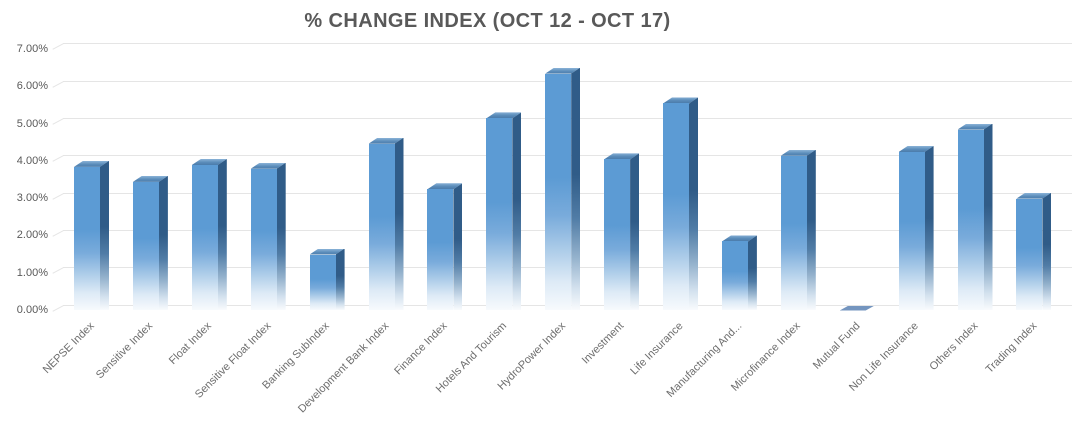 The height and width of the screenshot is (432, 1085). What do you see at coordinates (603, 343) in the screenshot?
I see `x-axis-label-investment: Investment` at bounding box center [603, 343].